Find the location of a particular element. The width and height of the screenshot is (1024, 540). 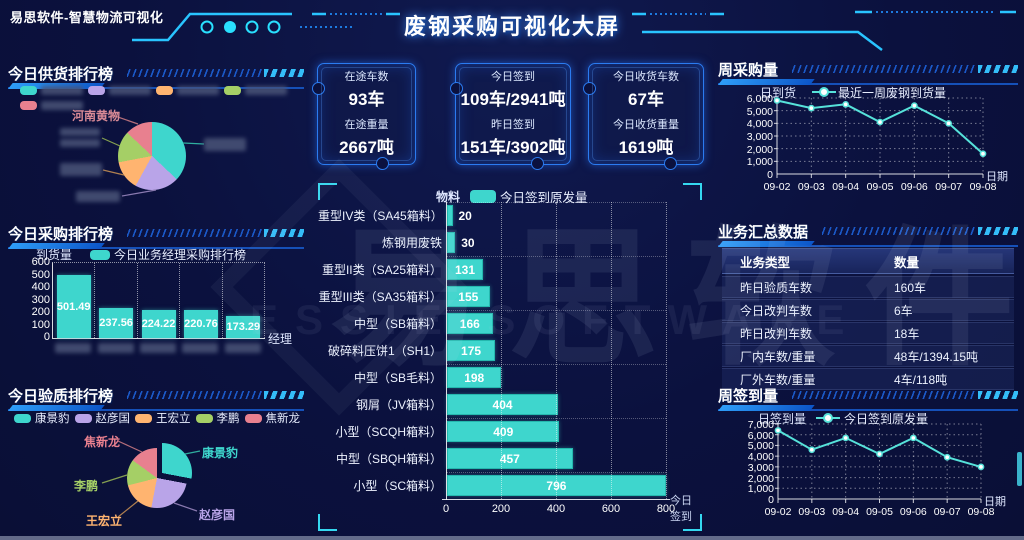

bar-row: 小型（SCQH箱料） 409 is located at coordinates (510, 431).